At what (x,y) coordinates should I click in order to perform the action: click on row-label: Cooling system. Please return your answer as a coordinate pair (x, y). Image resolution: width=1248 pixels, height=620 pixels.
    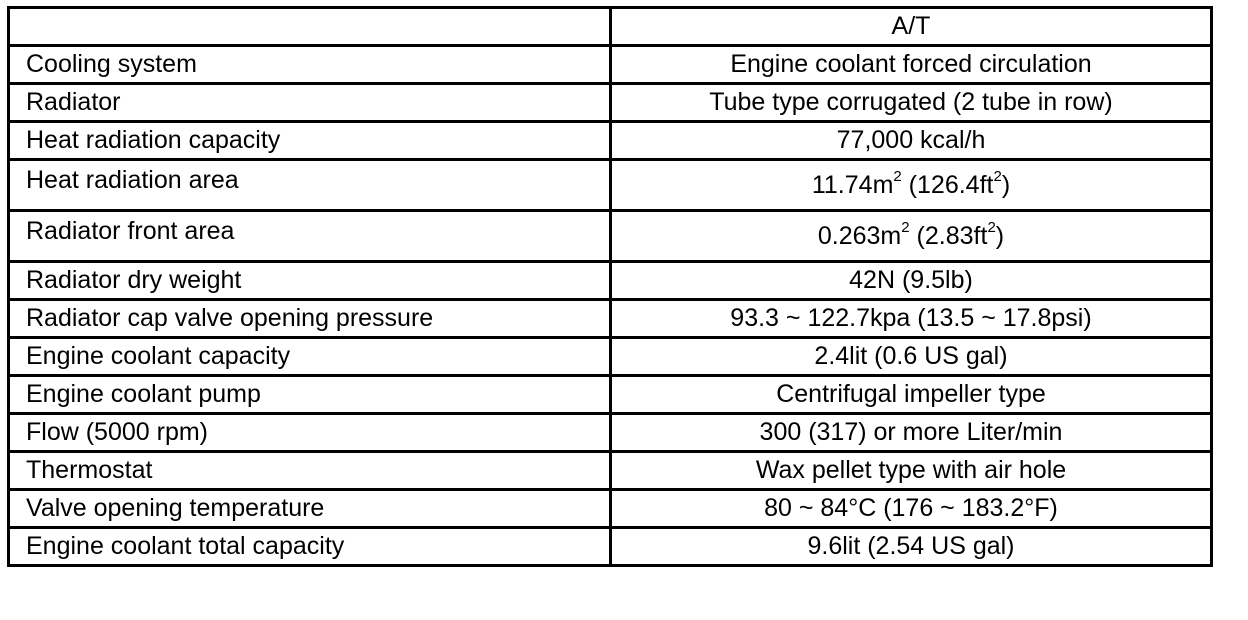
    Looking at the image, I should click on (309, 64).